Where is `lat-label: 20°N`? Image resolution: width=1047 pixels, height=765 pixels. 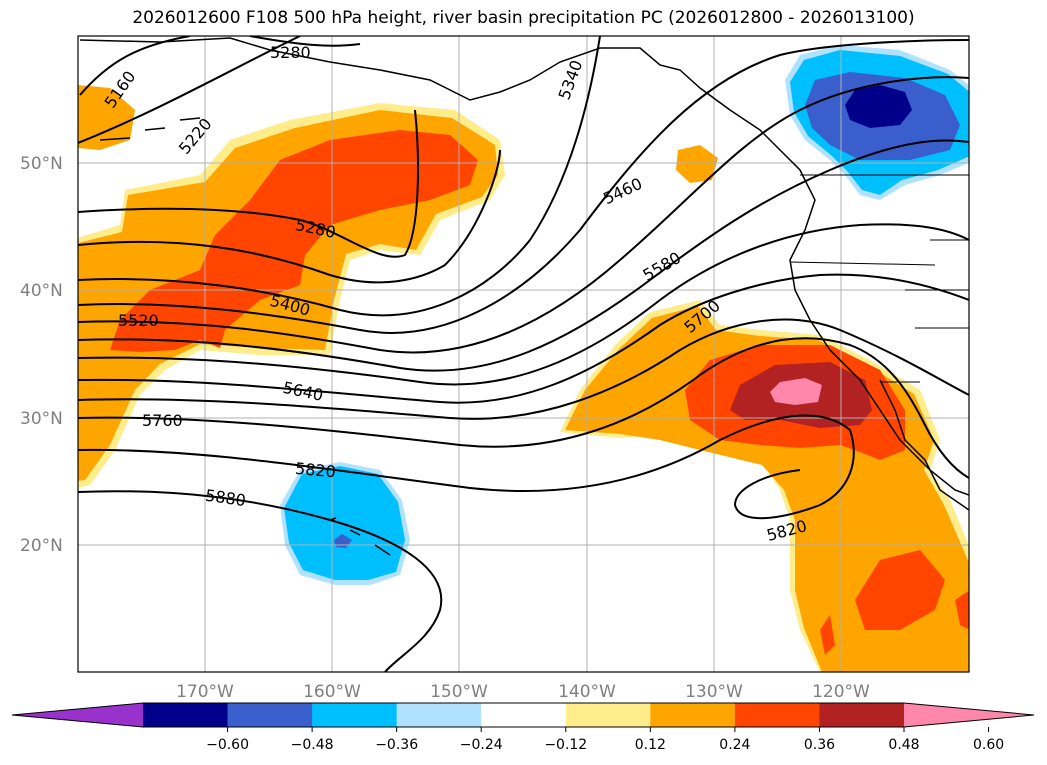
lat-label: 20°N is located at coordinates (41, 546).